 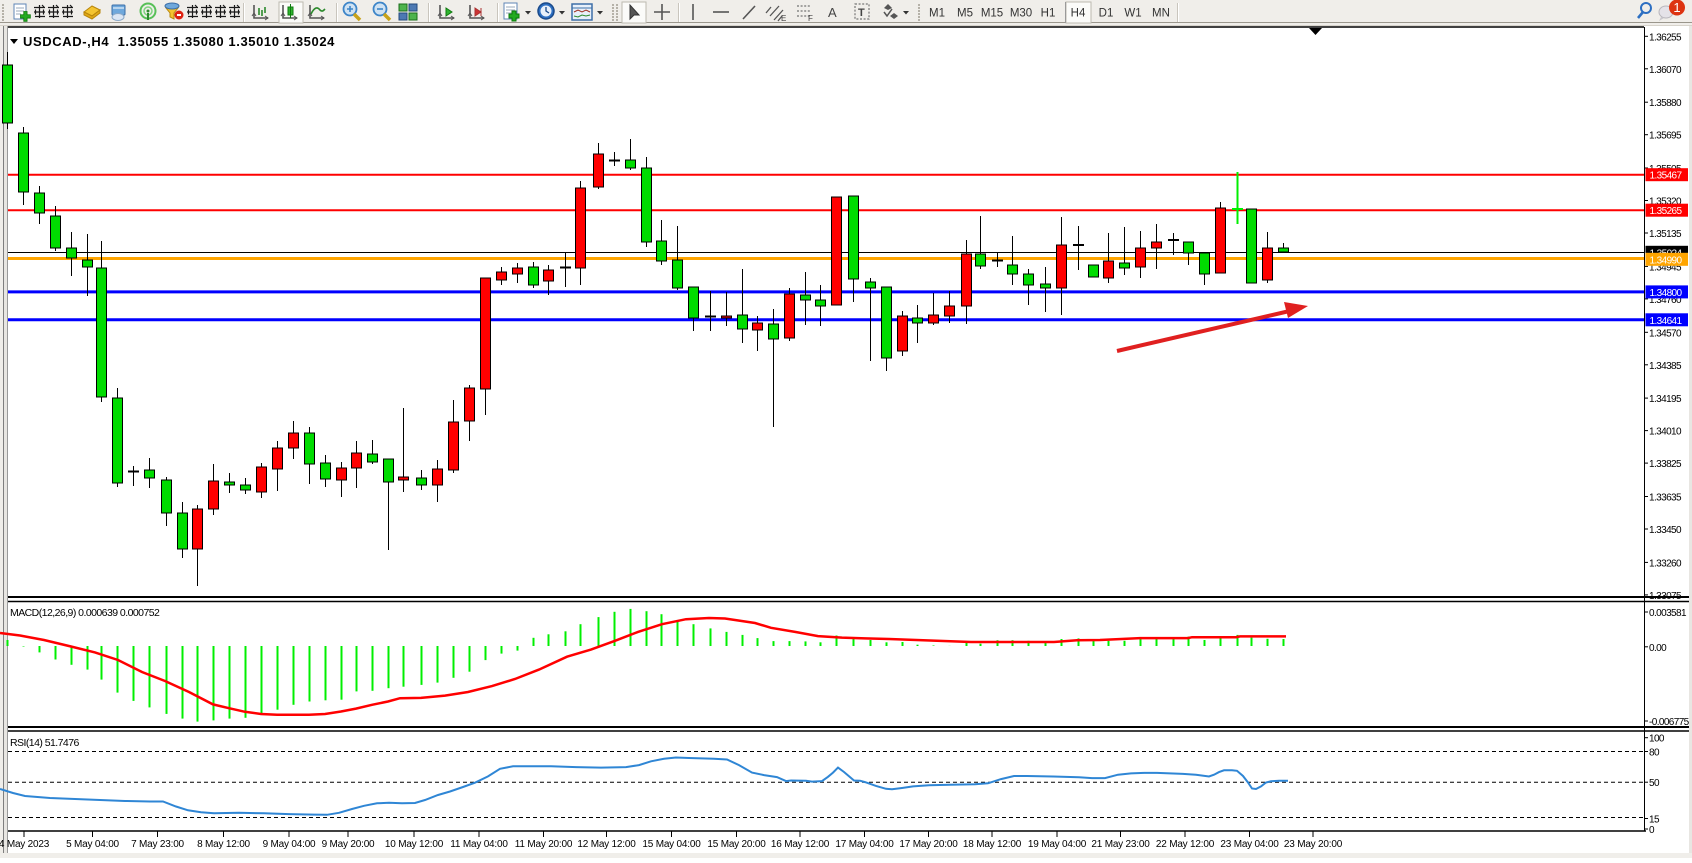 What do you see at coordinates (348, 844) in the screenshot?
I see `svg-text: 9 May 20:00` at bounding box center [348, 844].